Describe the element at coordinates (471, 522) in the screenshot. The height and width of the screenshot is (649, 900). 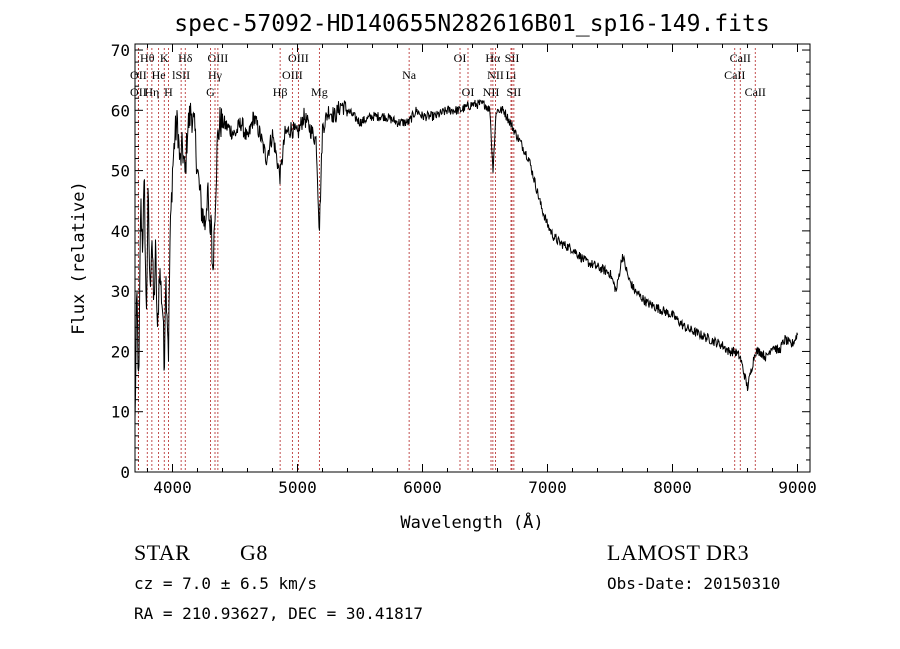
I see `x-axis-label: Wavelength (Å)` at that location.